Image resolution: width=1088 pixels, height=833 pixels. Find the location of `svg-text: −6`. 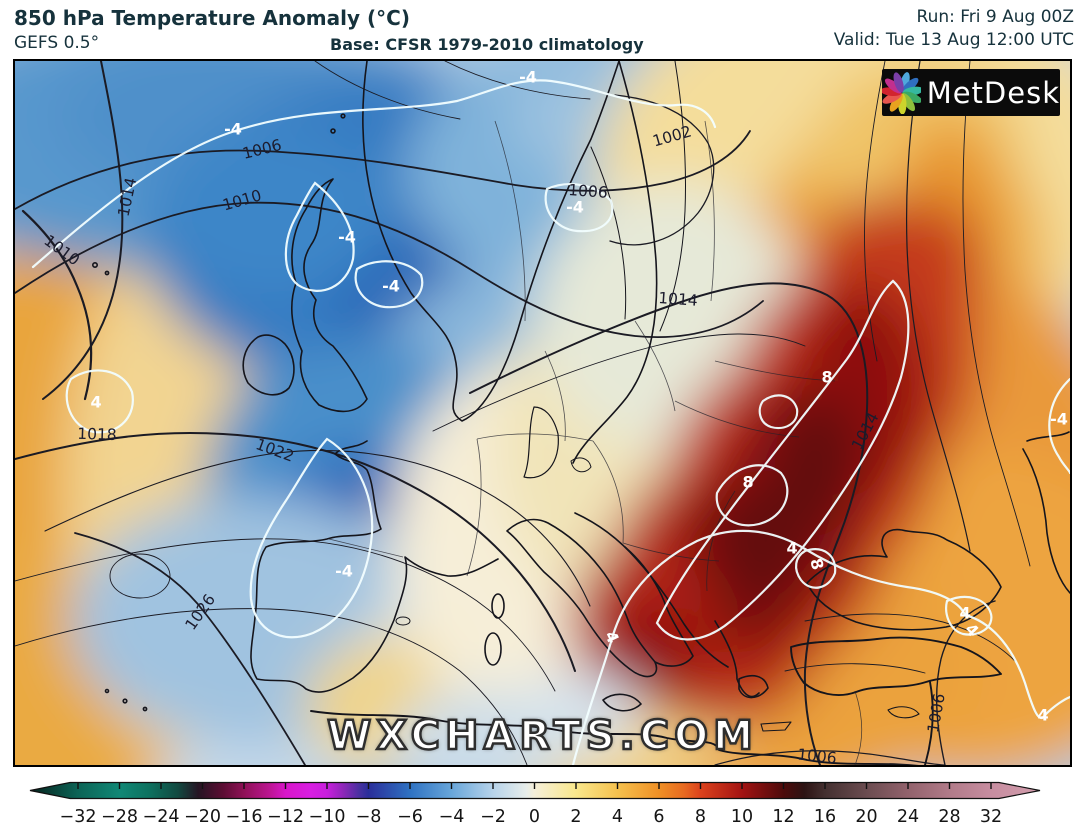

svg-text: −6 is located at coordinates (410, 817).